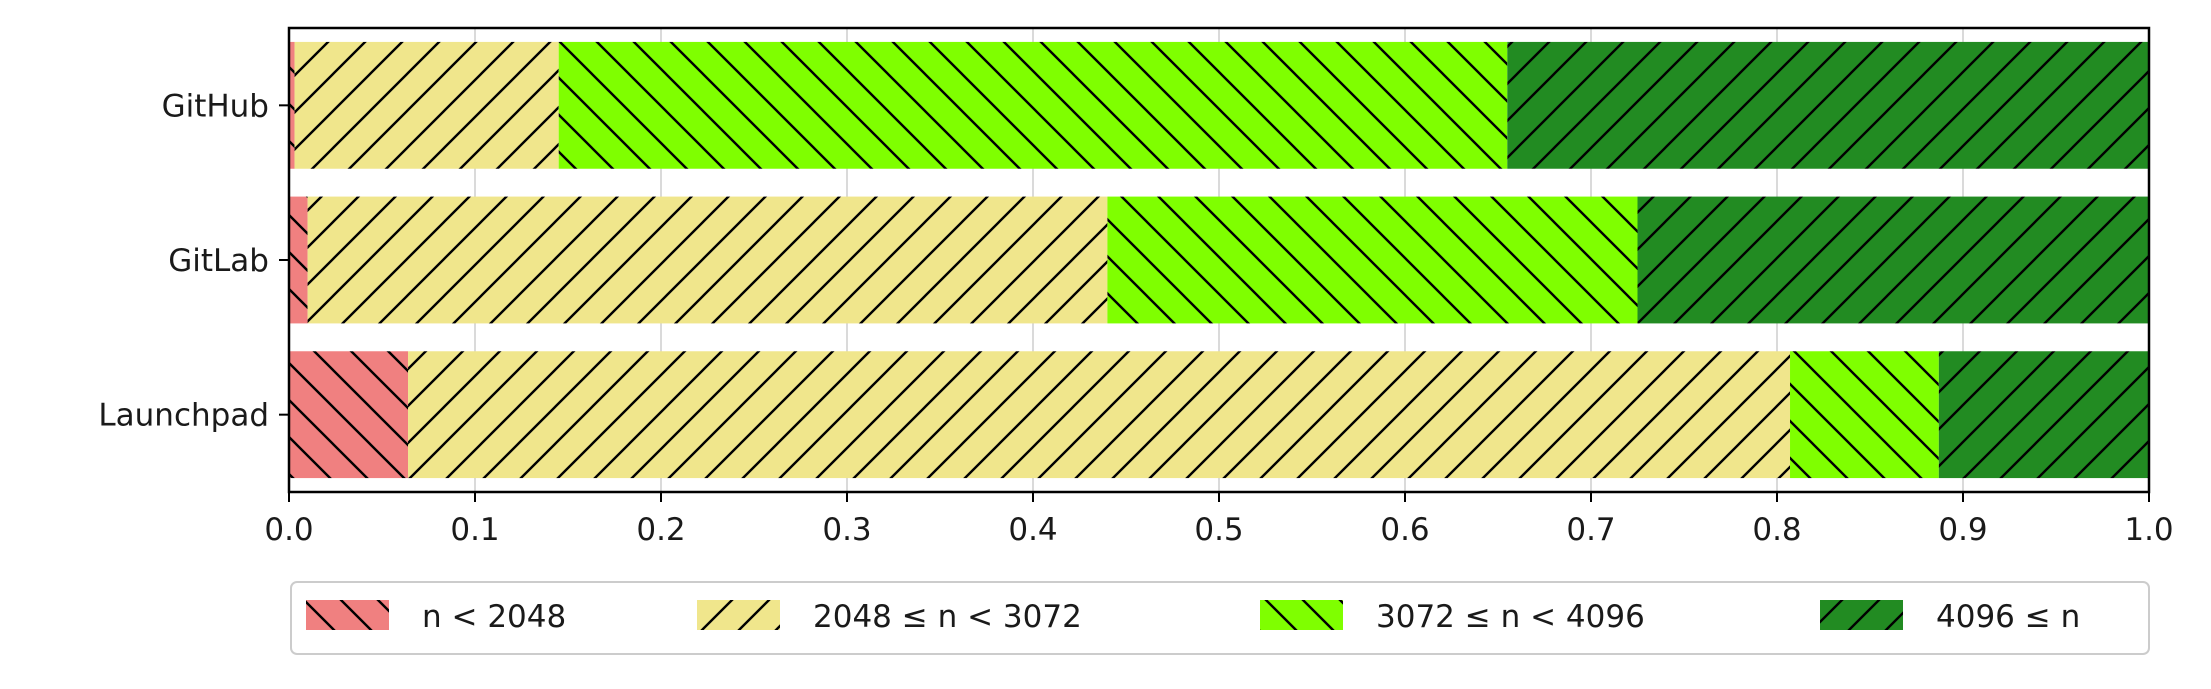 Image resolution: width=2211 pixels, height=689 pixels. I want to click on x-tick-label-1-0: 1.0, so click(2148, 530).